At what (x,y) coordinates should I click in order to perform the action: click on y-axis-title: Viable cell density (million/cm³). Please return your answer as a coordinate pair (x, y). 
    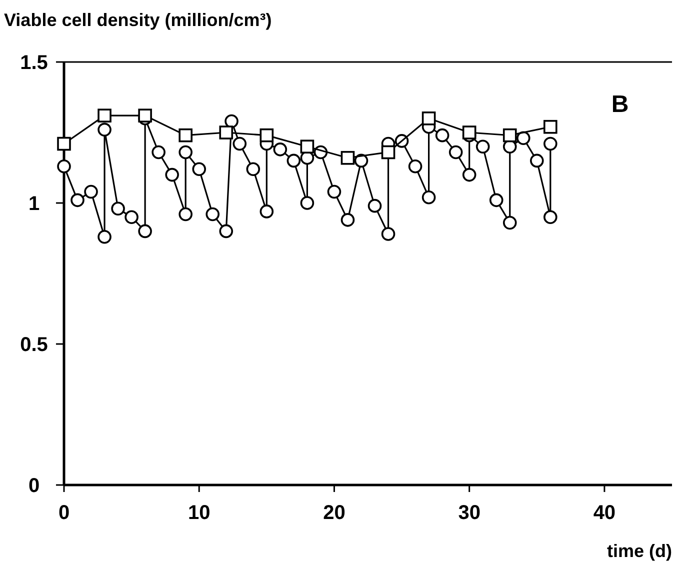
    Looking at the image, I should click on (138, 20).